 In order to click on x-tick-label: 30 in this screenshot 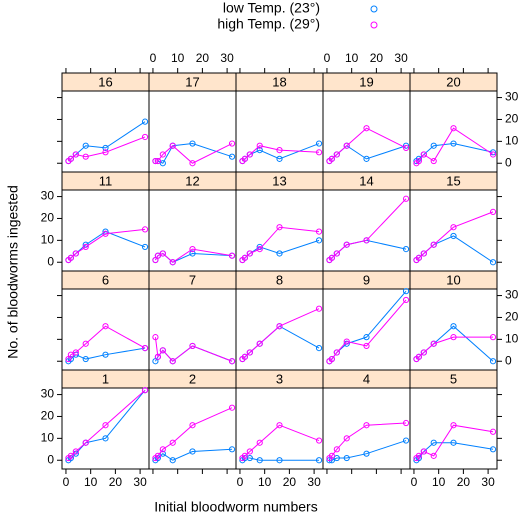, I will do `click(488, 482)`.